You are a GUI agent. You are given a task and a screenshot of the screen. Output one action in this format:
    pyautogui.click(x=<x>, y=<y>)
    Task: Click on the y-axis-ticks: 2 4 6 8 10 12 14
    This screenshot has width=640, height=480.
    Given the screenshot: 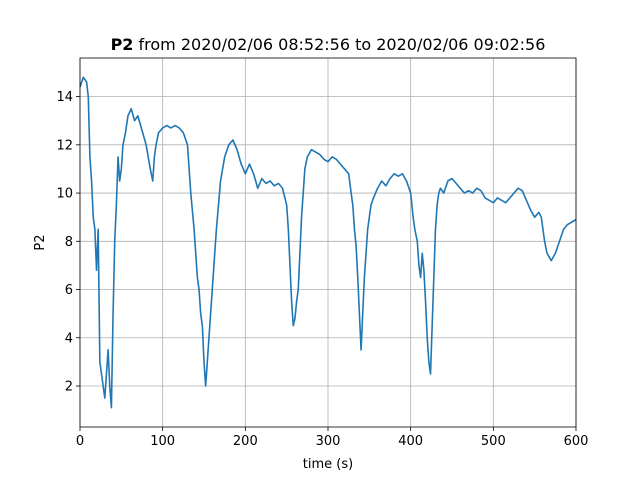 What is the action you would take?
    pyautogui.click(x=68, y=242)
    